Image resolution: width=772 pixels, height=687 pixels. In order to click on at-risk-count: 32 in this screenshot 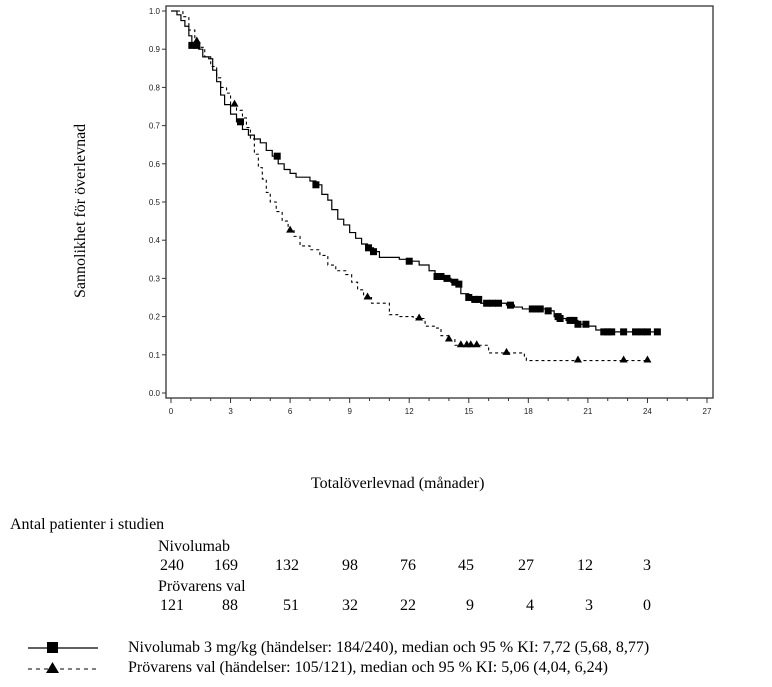, I will do `click(350, 605)`.